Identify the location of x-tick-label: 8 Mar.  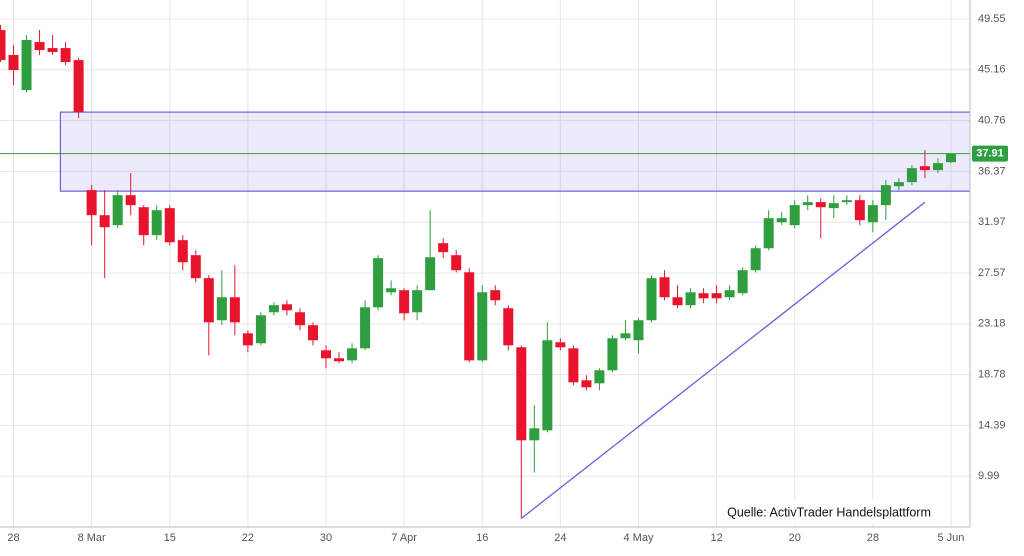
(92, 538).